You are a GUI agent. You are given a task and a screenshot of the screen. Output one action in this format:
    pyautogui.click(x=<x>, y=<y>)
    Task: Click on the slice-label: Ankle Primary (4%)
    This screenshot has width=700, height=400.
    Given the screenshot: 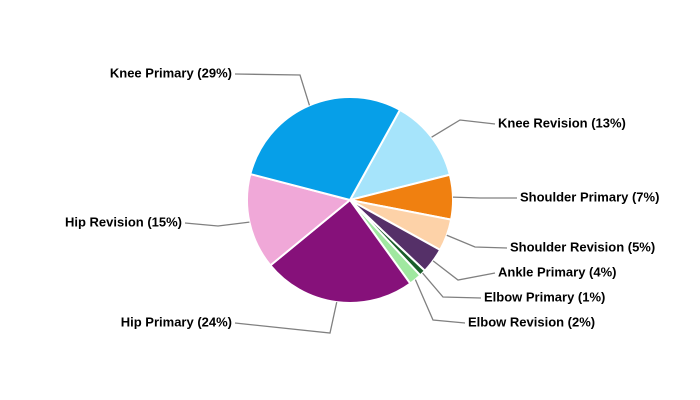 What is the action you would take?
    pyautogui.click(x=557, y=271)
    